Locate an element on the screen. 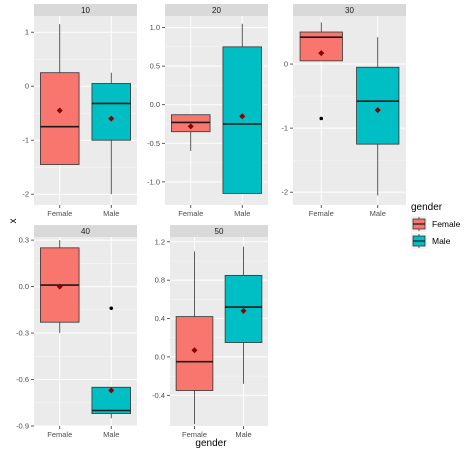 The width and height of the screenshot is (474, 451). legend-label: Male is located at coordinates (441, 241).